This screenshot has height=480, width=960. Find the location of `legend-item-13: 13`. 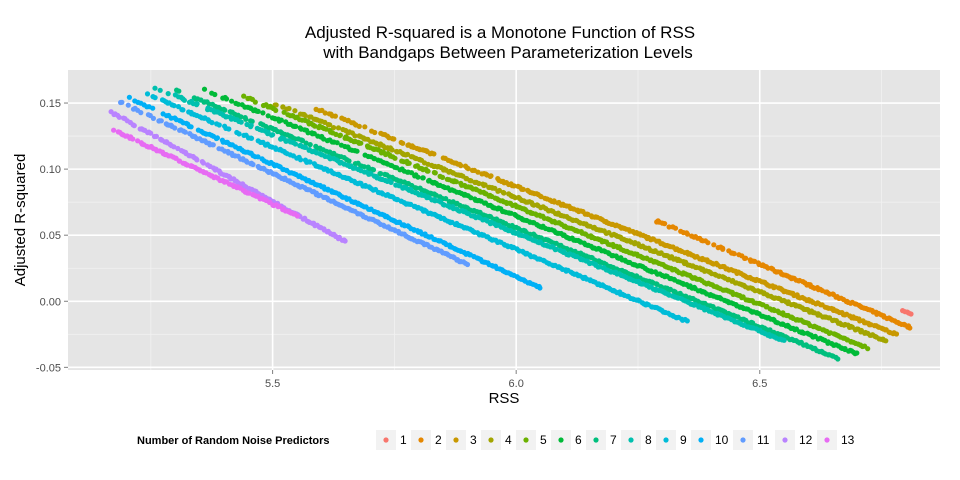

legend-item-13: 13 is located at coordinates (836, 440).